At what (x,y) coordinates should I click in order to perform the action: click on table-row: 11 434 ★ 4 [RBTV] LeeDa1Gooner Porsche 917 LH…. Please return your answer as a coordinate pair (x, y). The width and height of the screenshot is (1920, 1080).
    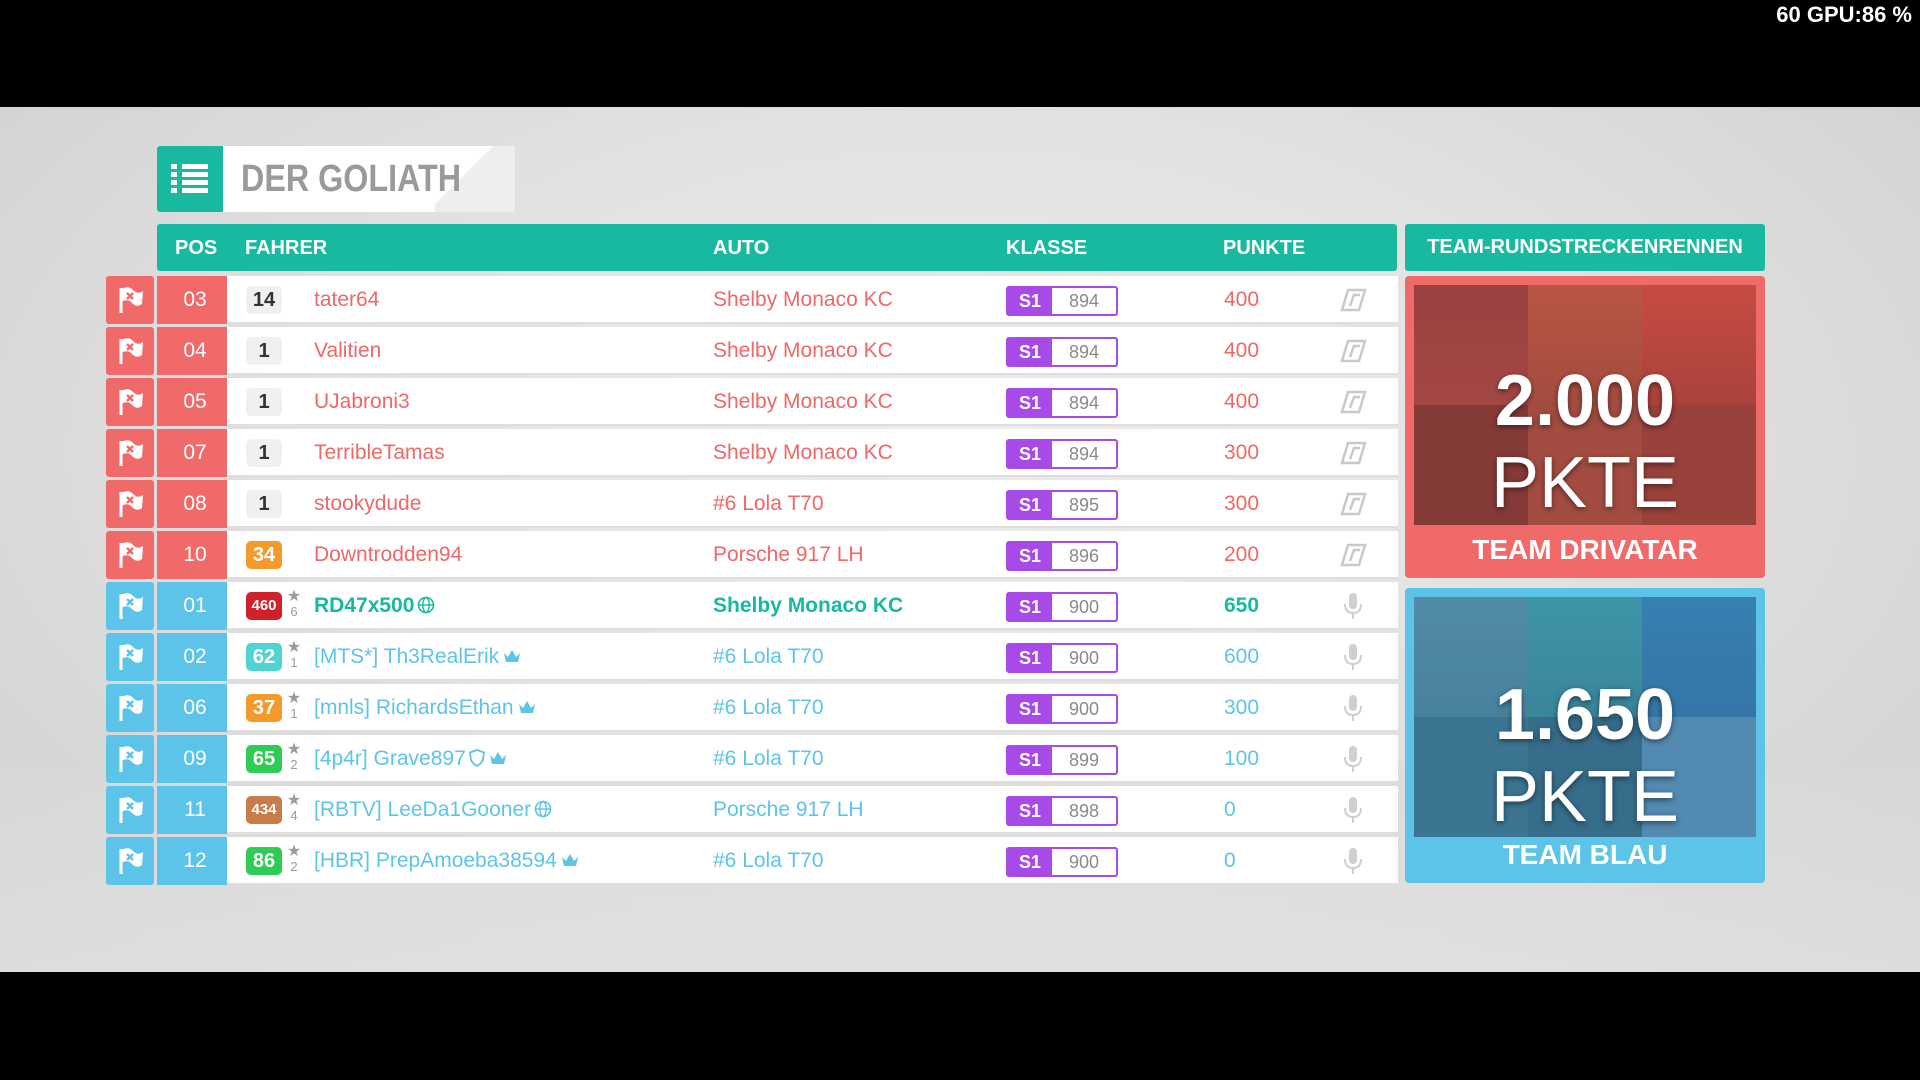
    Looking at the image, I should click on (752, 810).